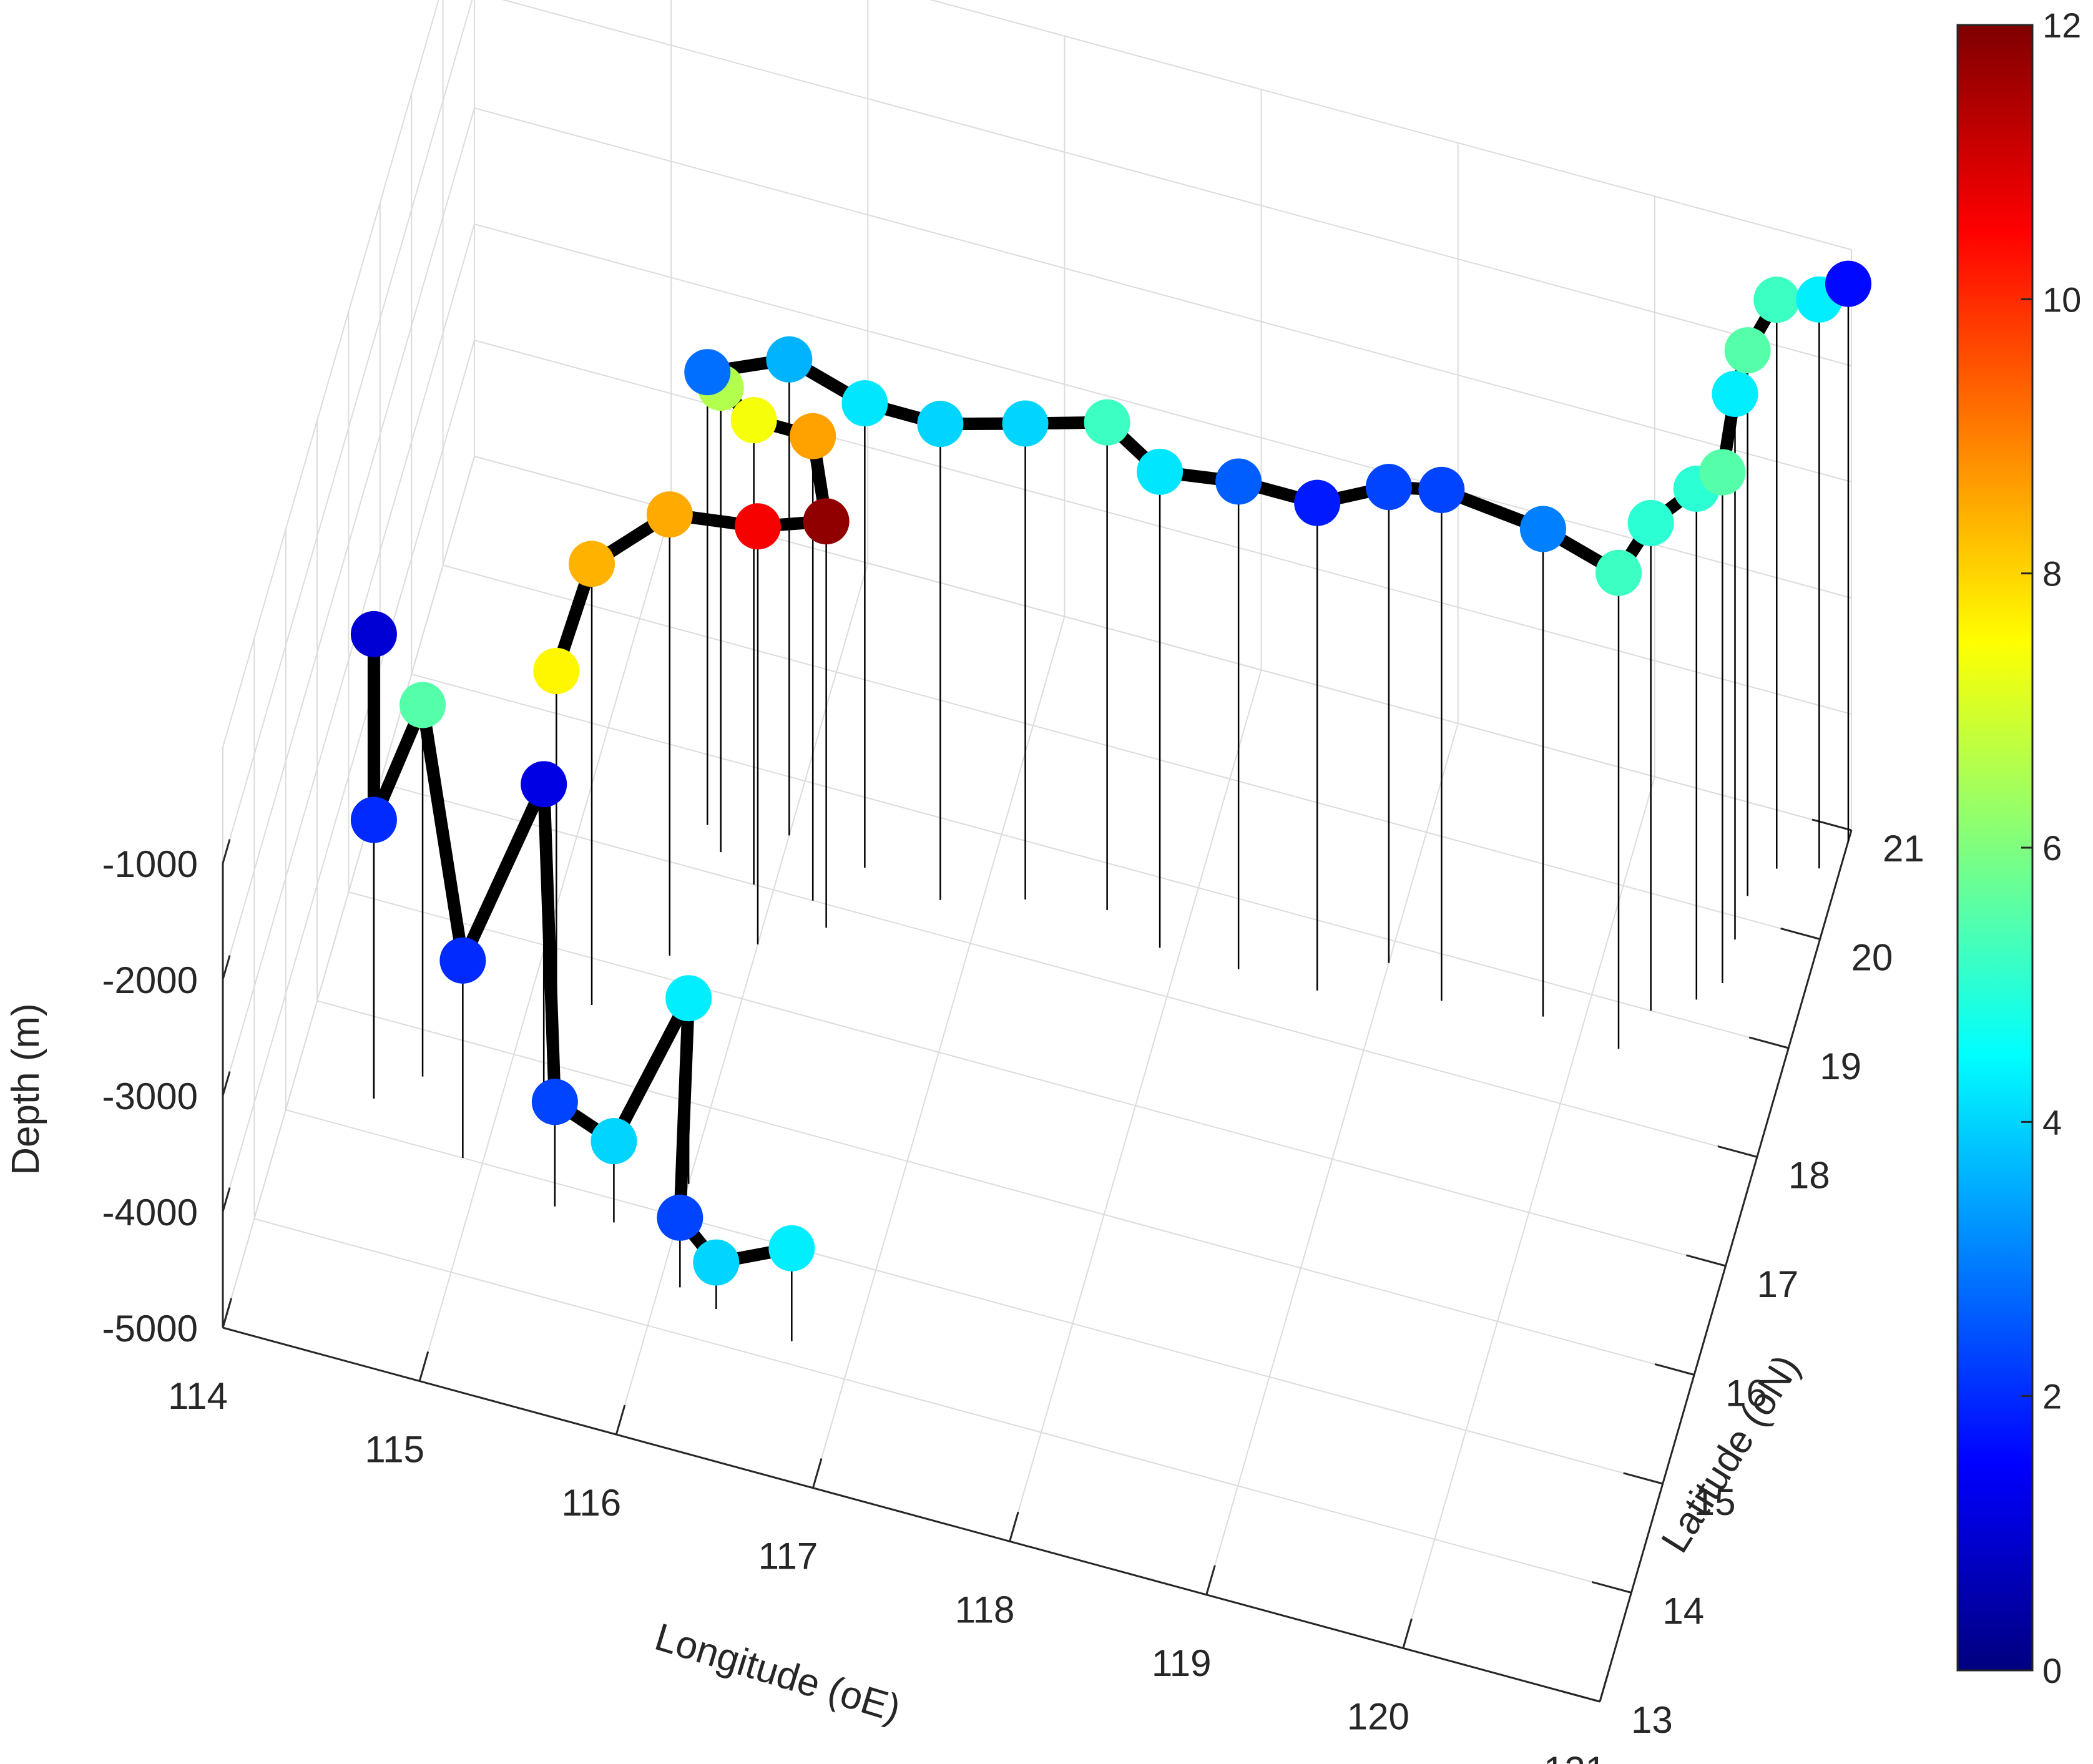 The height and width of the screenshot is (1764, 2093). Describe the element at coordinates (150, 1212) in the screenshot. I see `z-tick-label: -4000` at that location.